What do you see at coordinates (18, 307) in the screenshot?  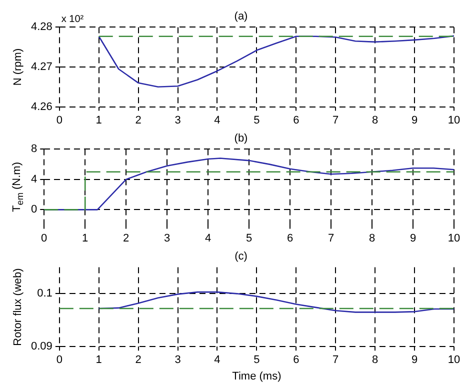 I see `y-axis-title: Rotor flux (web)` at bounding box center [18, 307].